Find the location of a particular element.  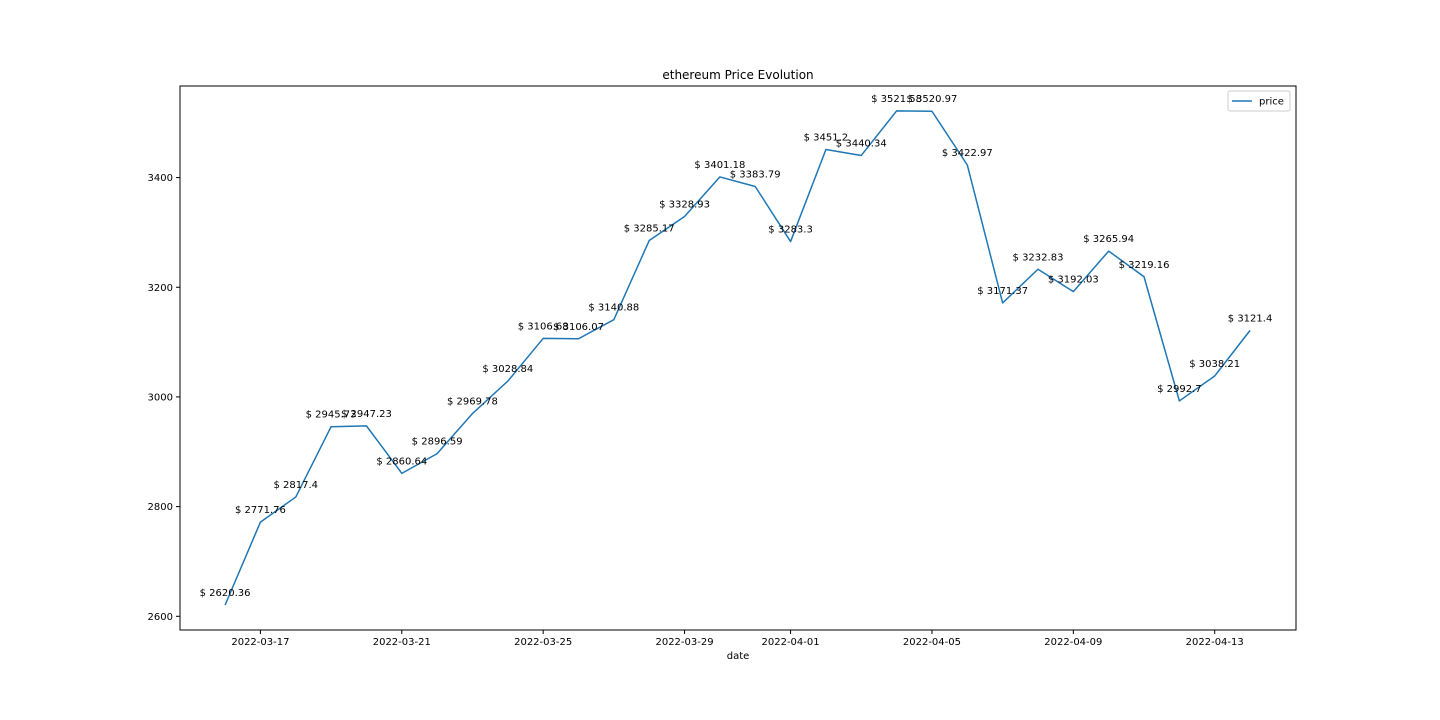

data-label: $ 3171.37 is located at coordinates (1002, 291).